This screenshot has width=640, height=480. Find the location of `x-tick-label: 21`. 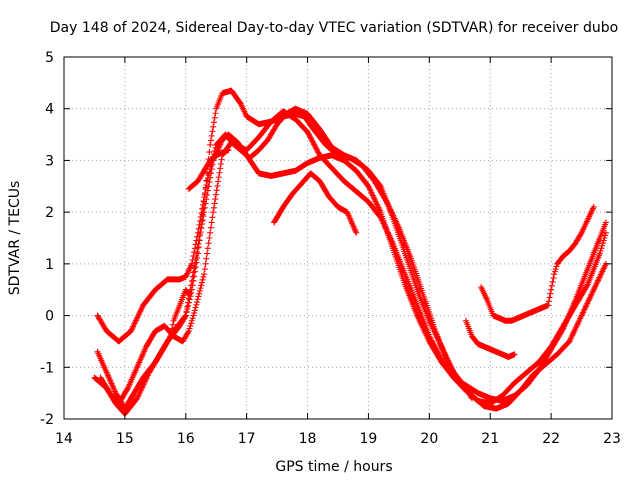

x-tick-label: 21 is located at coordinates (490, 439).